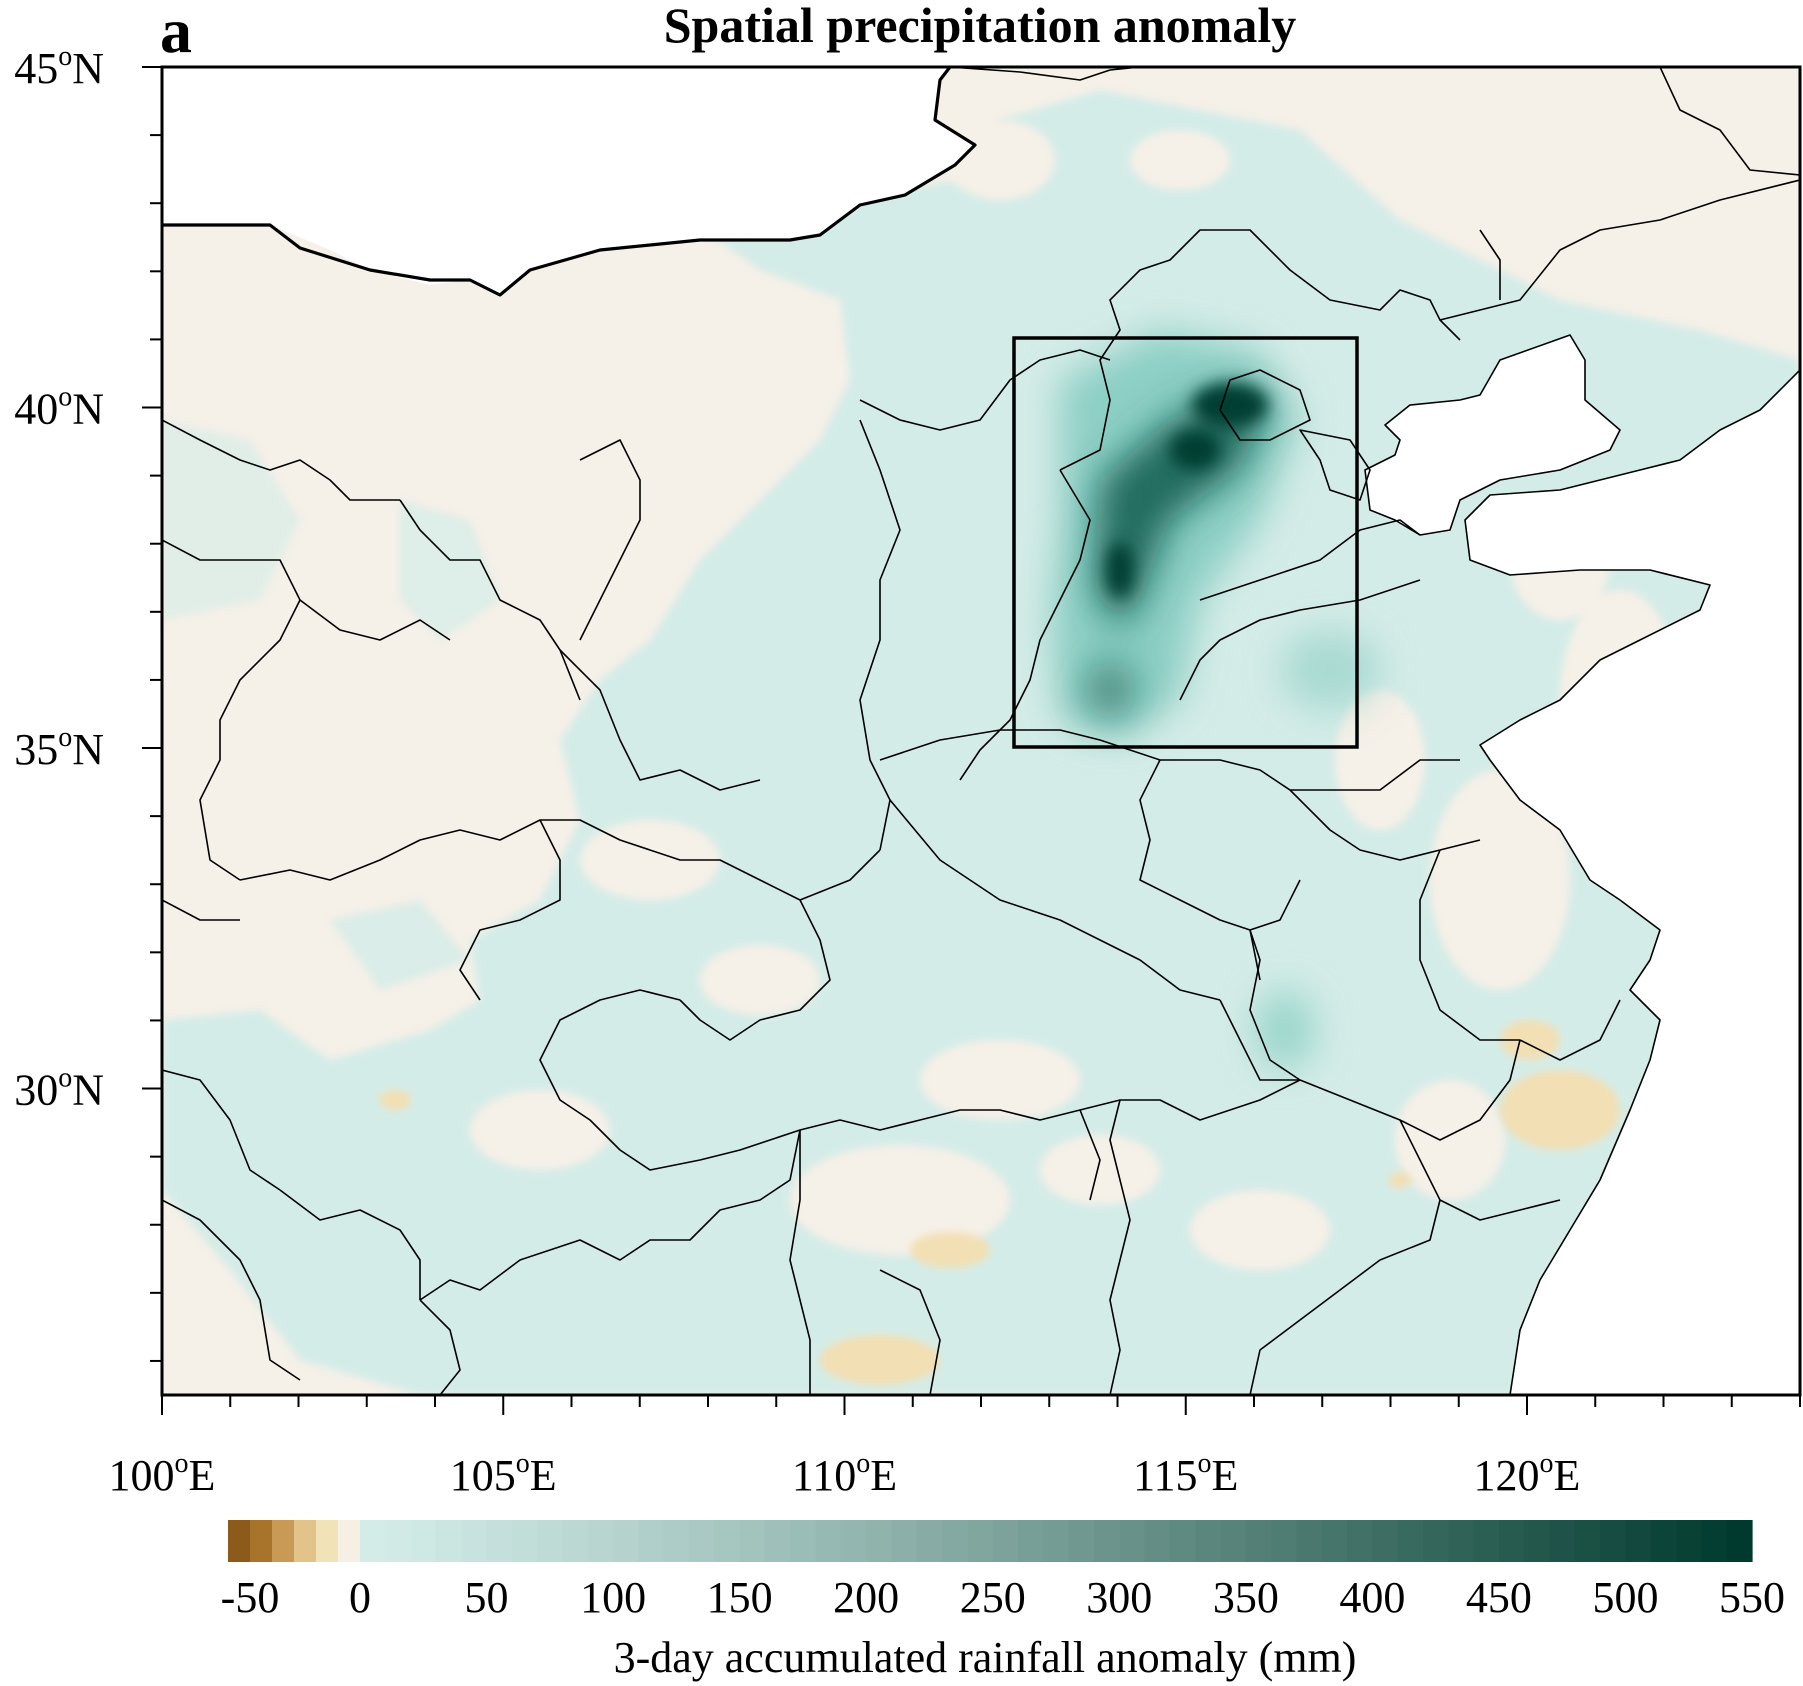 The width and height of the screenshot is (1803, 1686). What do you see at coordinates (740, 1597) in the screenshot?
I see `colorbar-tick-label: 150` at bounding box center [740, 1597].